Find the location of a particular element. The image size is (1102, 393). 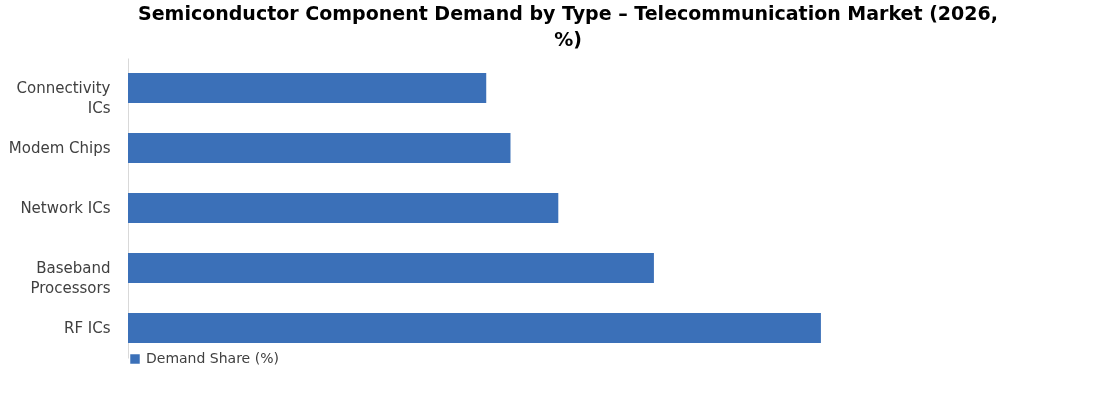

chart-title: Semiconductor Component Demand by Type – Telecommunication Market (2026, %) is located at coordinates (568, 26).